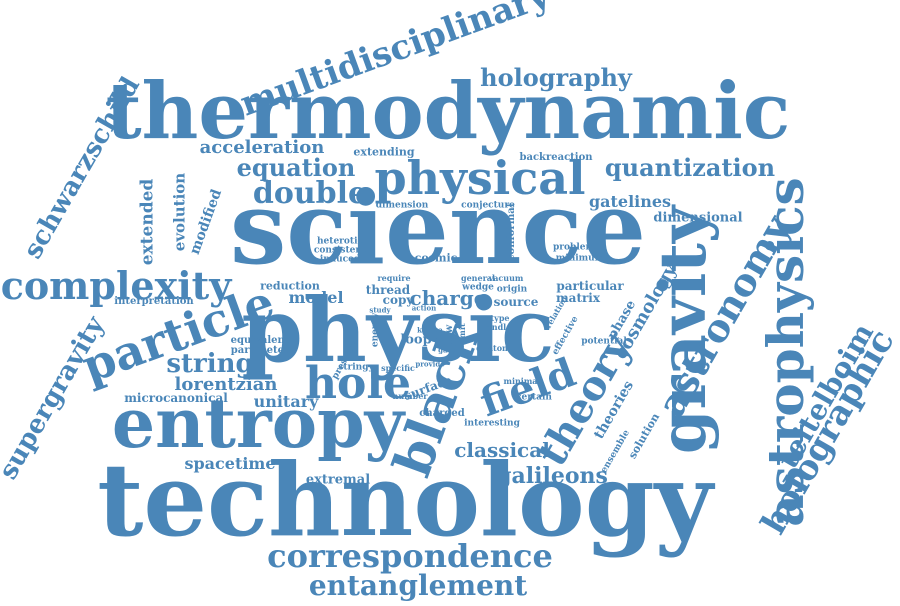 This screenshot has width=900, height=606. Describe the element at coordinates (226, 384) in the screenshot. I see `word-lorentzian: lorentzian` at that location.